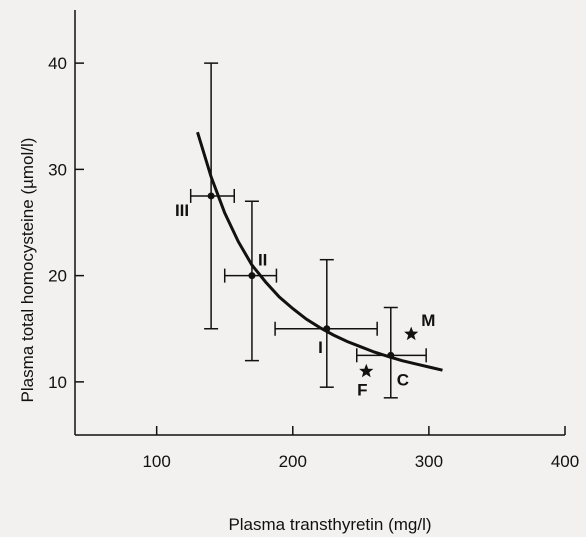 The image size is (586, 537). Describe the element at coordinates (362, 389) in the screenshot. I see `reference-label: F` at that location.